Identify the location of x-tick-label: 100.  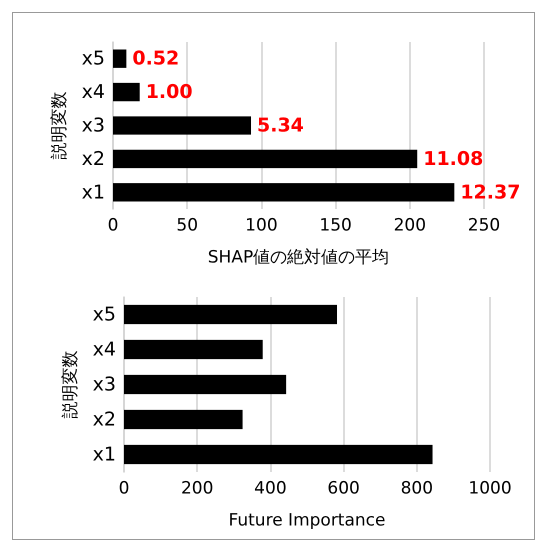
(261, 226).